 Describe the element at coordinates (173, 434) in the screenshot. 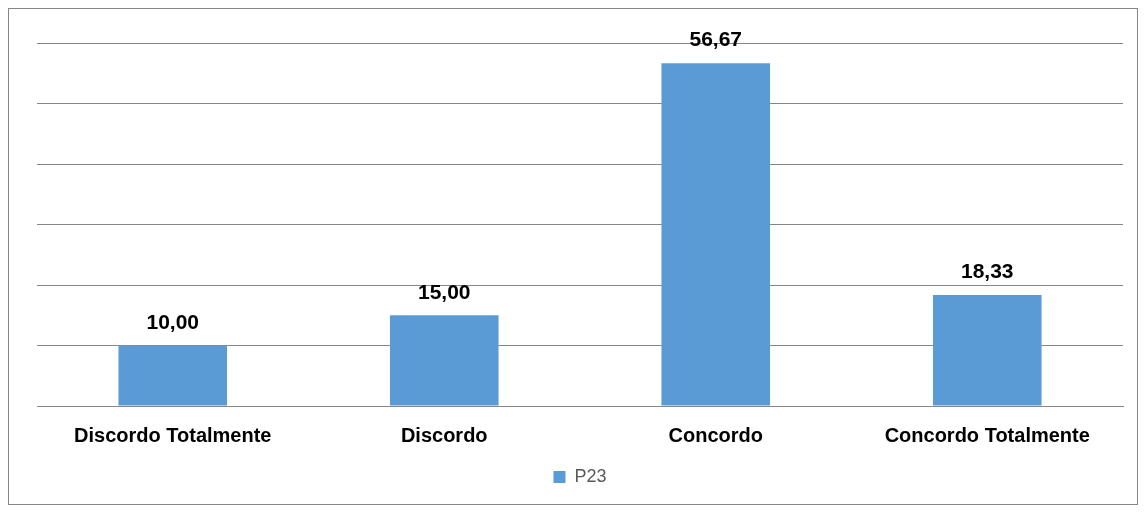

I see `x-tick-label: Discordo Totalmente` at that location.